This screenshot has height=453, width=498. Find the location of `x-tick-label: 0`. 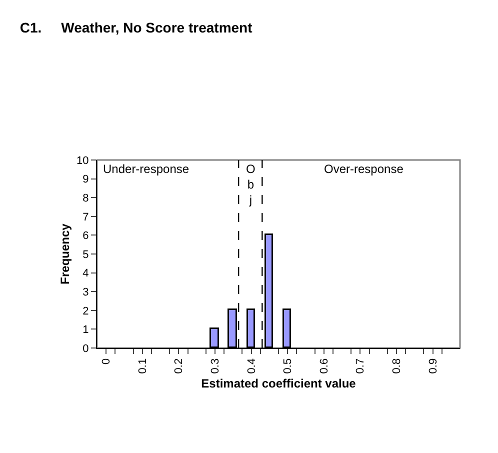

x-tick-label: 0 is located at coordinates (106, 361).